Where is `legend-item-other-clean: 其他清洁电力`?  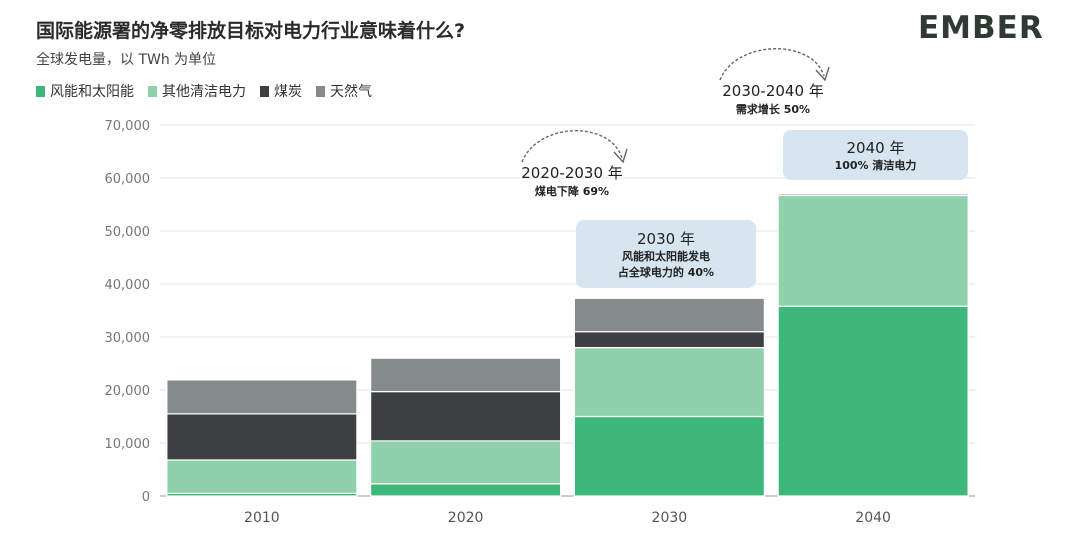
legend-item-other-clean: 其他清洁电力 is located at coordinates (197, 91).